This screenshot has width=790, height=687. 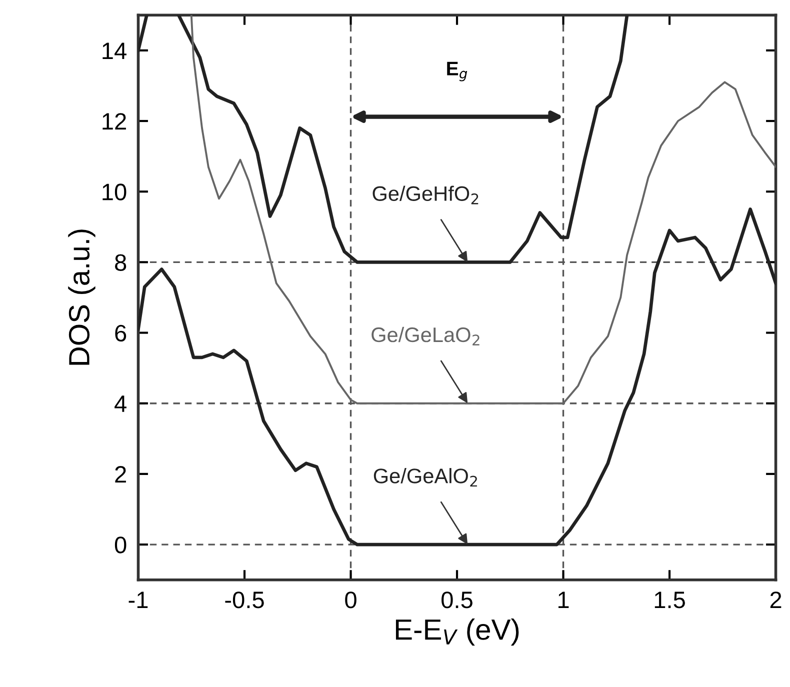 What do you see at coordinates (426, 336) in the screenshot?
I see `text: Ge/GeLaO$_{2}$` at bounding box center [426, 336].